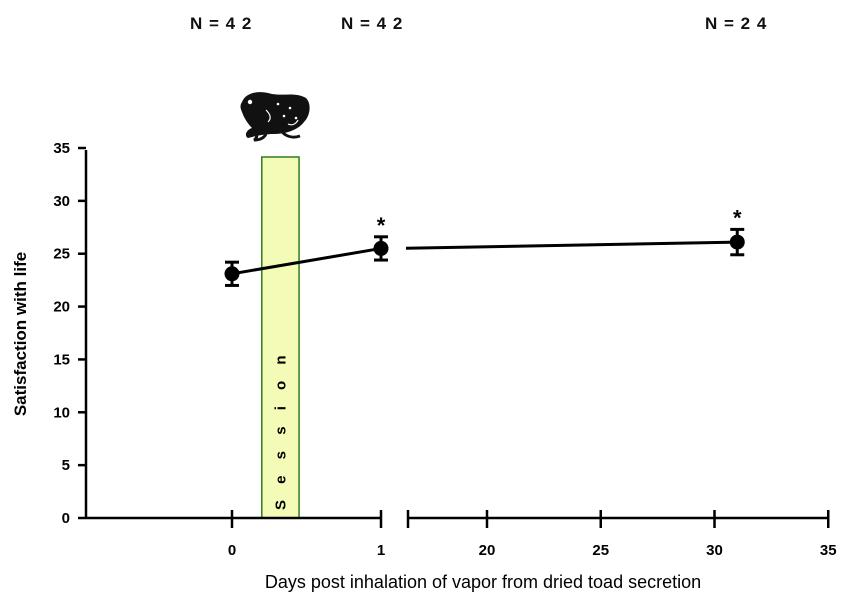 This screenshot has width=841, height=602. What do you see at coordinates (69, 333) in the screenshot?
I see `y-ticks: 0 5 10 15 20 25 30 35` at bounding box center [69, 333].